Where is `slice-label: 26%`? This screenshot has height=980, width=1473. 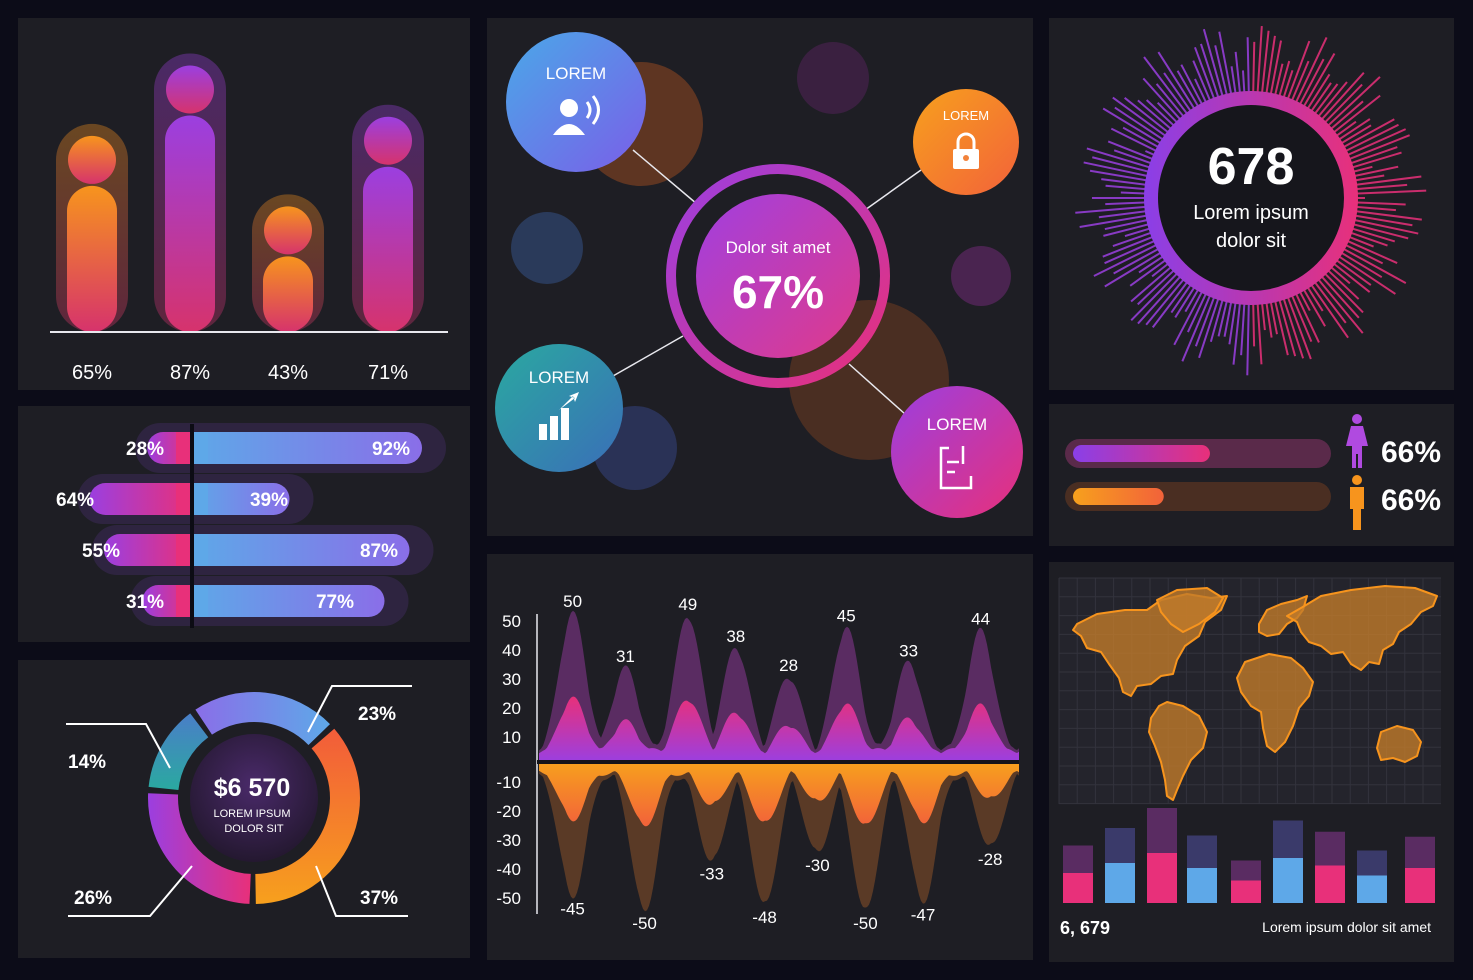
slice-label: 26% is located at coordinates (93, 898).